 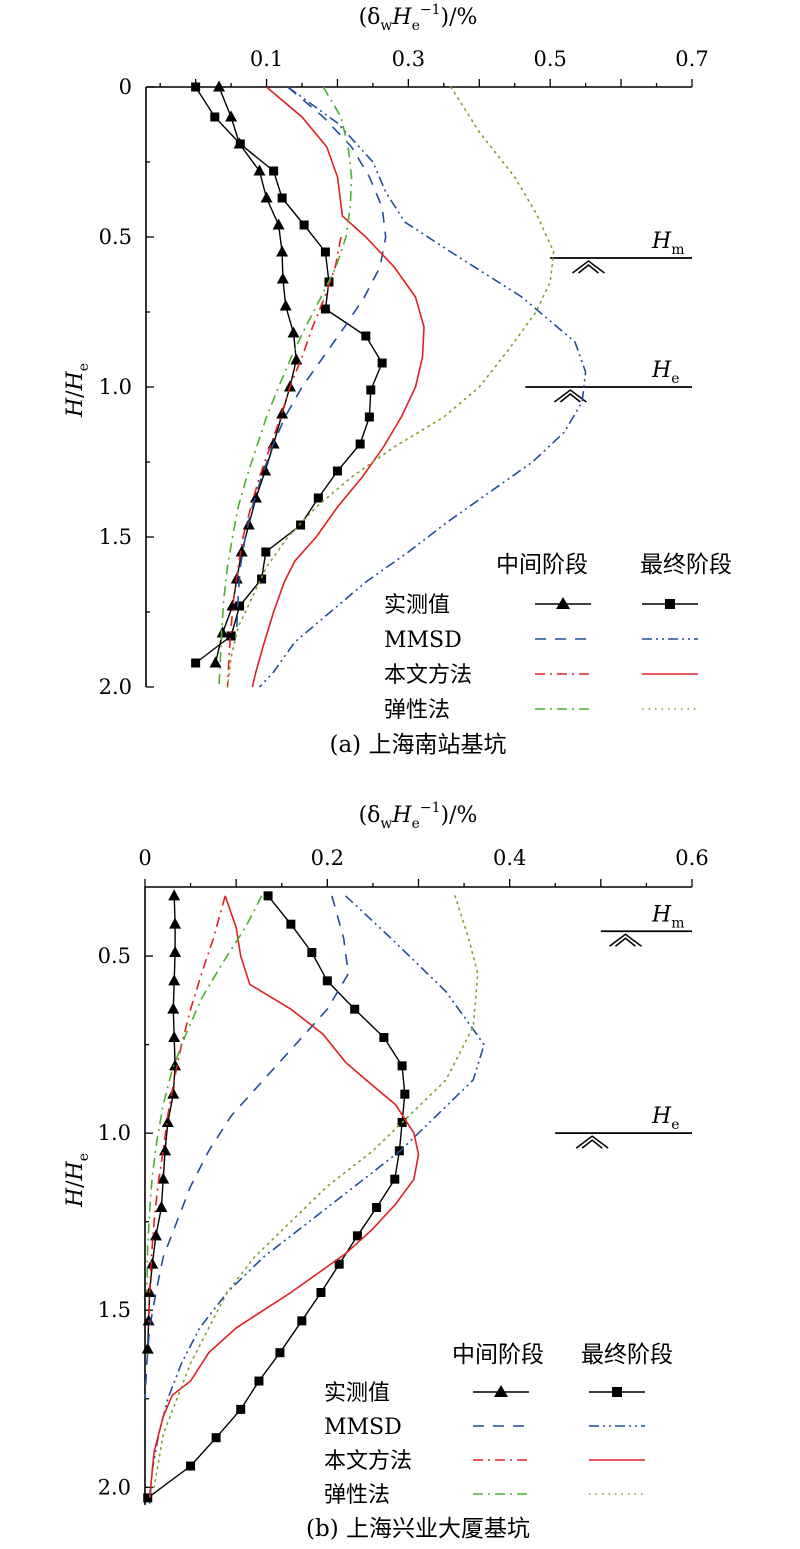 I want to click on legend-label: 弹性法, so click(x=417, y=710).